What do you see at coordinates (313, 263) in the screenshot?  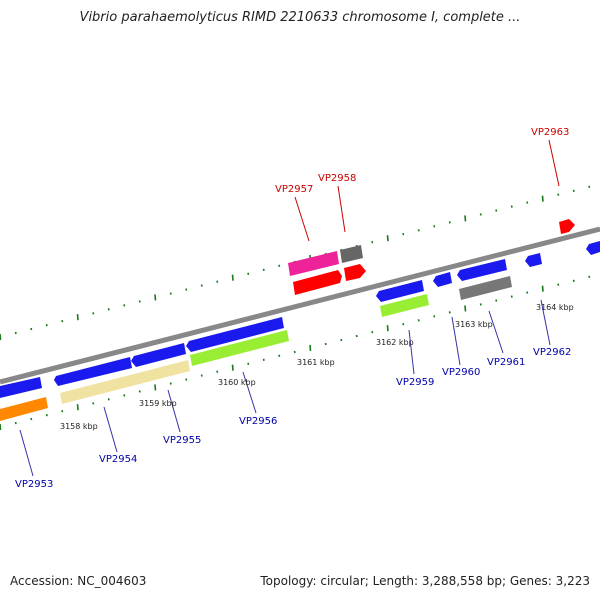 I see `gene-block-magenta` at bounding box center [313, 263].